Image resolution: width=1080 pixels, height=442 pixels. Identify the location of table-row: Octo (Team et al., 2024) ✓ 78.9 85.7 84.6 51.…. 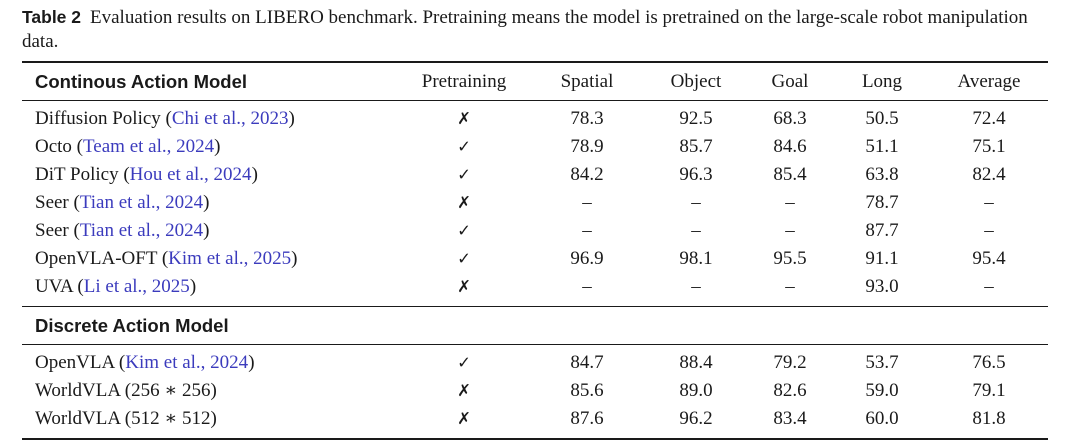
(535, 147).